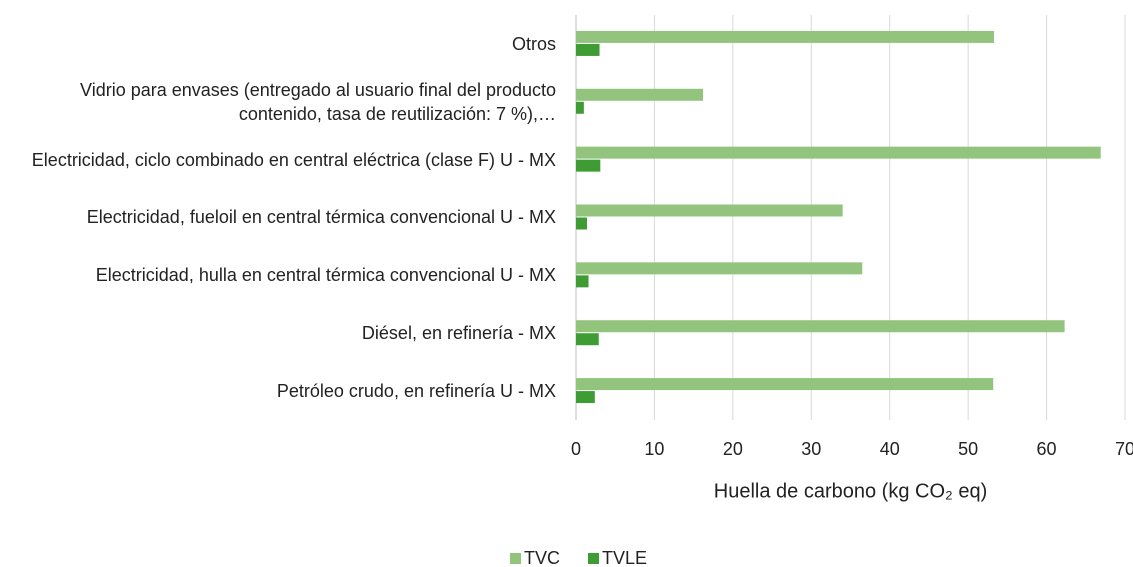  Describe the element at coordinates (850, 491) in the screenshot. I see `x-axis-title: Huella de carbono (kg CO₂ eq)` at that location.